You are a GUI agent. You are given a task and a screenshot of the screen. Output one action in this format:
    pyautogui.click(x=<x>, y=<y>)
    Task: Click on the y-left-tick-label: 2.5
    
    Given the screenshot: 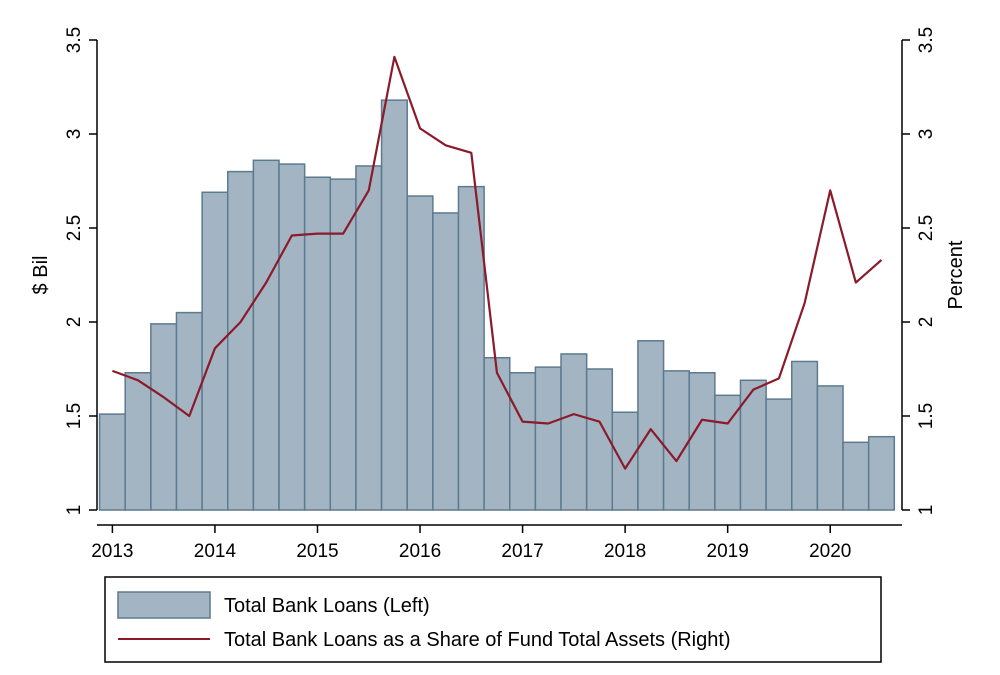 What is the action you would take?
    pyautogui.click(x=74, y=228)
    